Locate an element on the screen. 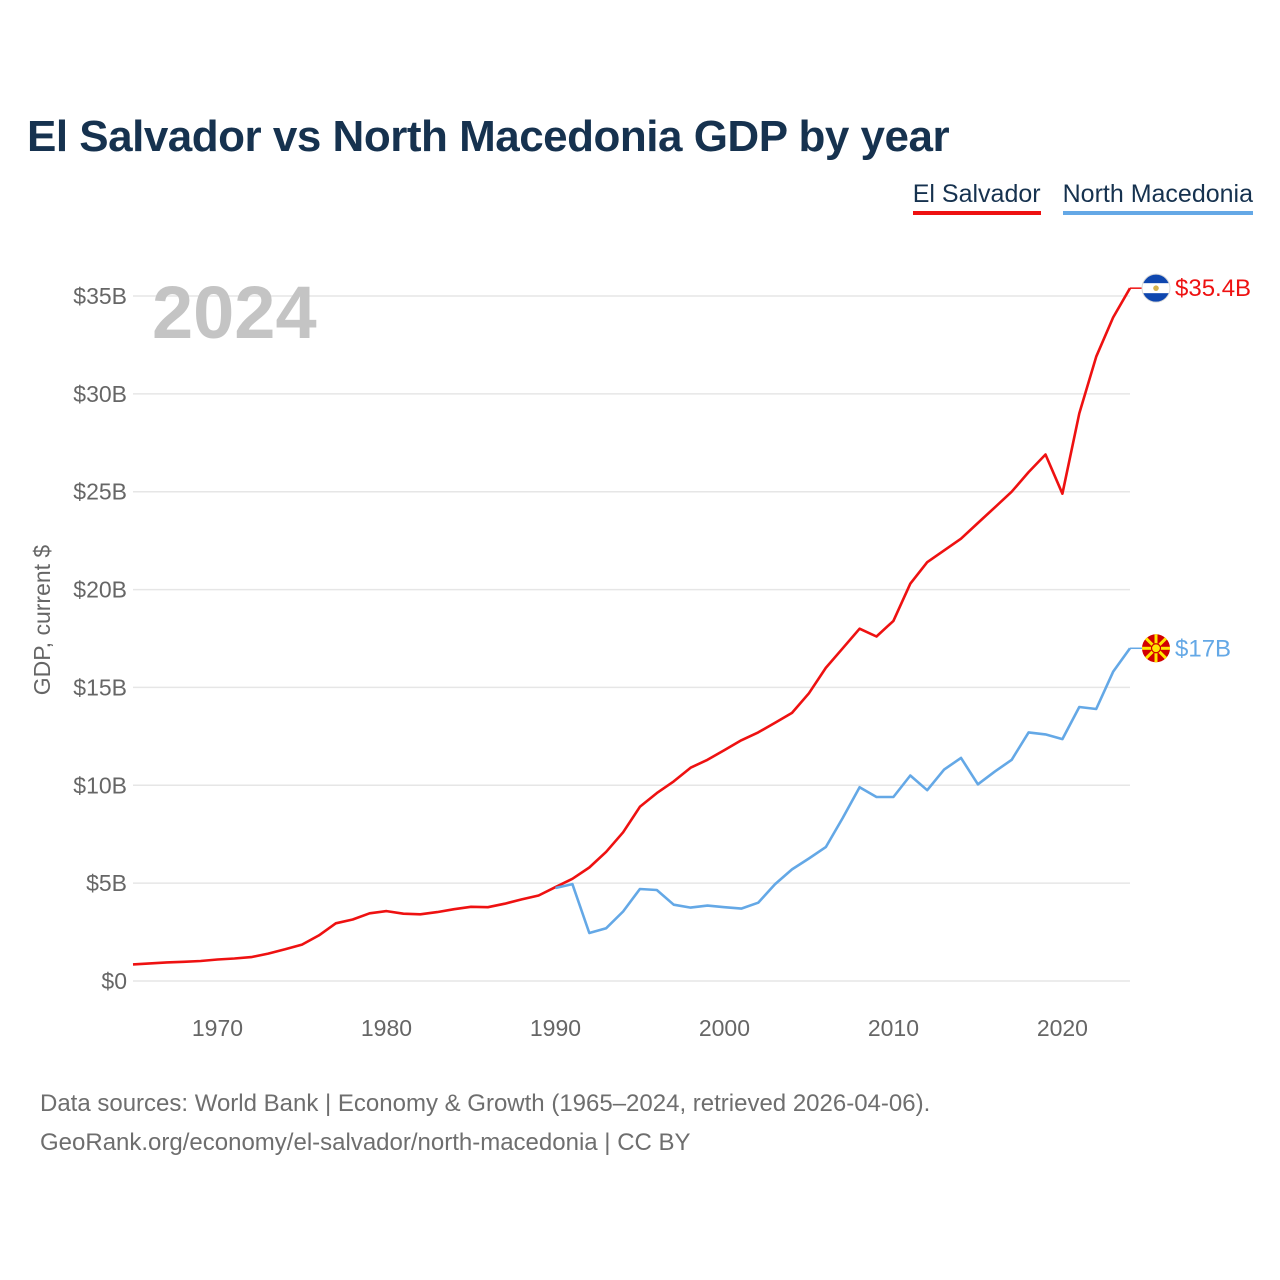  x-tick-label: 1980 is located at coordinates (386, 1028).